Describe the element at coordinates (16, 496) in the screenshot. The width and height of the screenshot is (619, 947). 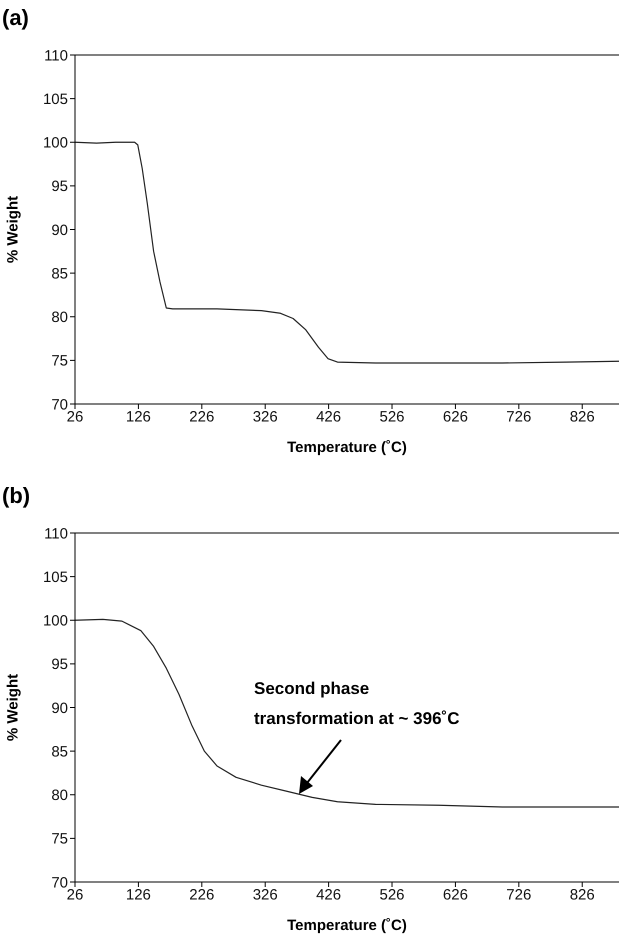
I see `chart-title: (b)` at that location.